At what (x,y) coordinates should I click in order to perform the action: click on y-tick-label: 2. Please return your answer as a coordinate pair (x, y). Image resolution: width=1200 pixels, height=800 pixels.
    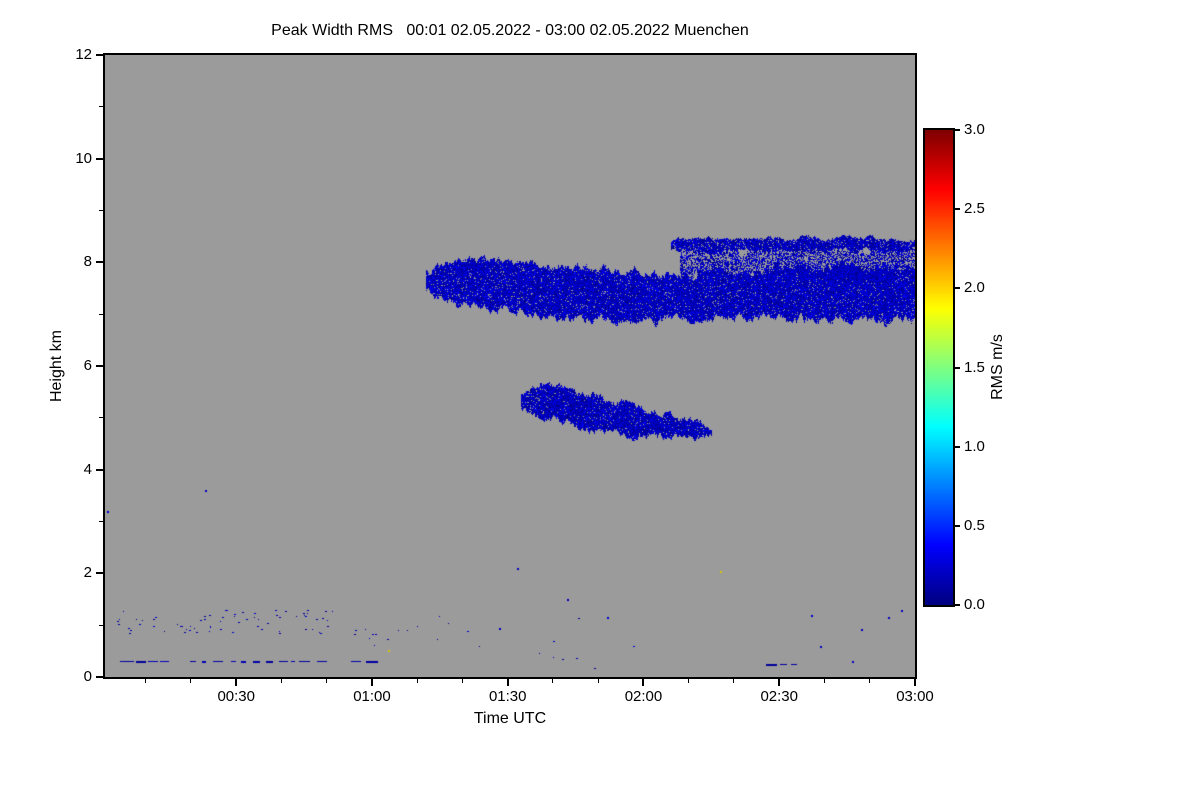
    Looking at the image, I should click on (87, 573).